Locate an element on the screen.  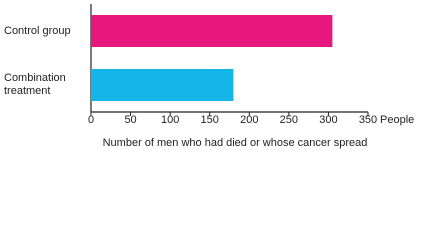
x-tick-label: 350 is located at coordinates (368, 120).